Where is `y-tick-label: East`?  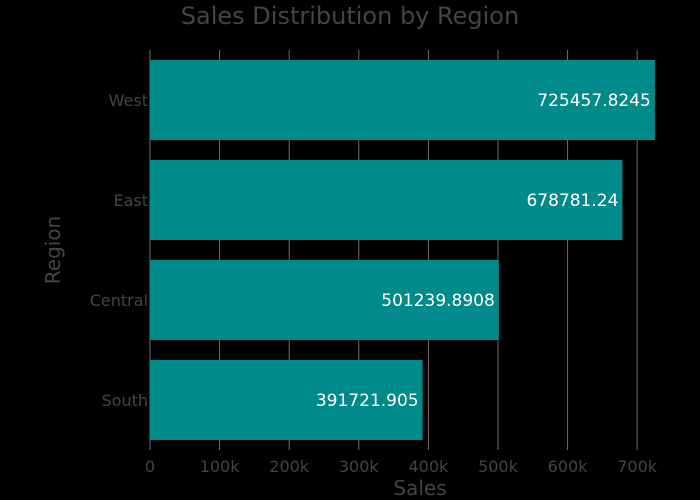
y-tick-label: East is located at coordinates (130, 200).